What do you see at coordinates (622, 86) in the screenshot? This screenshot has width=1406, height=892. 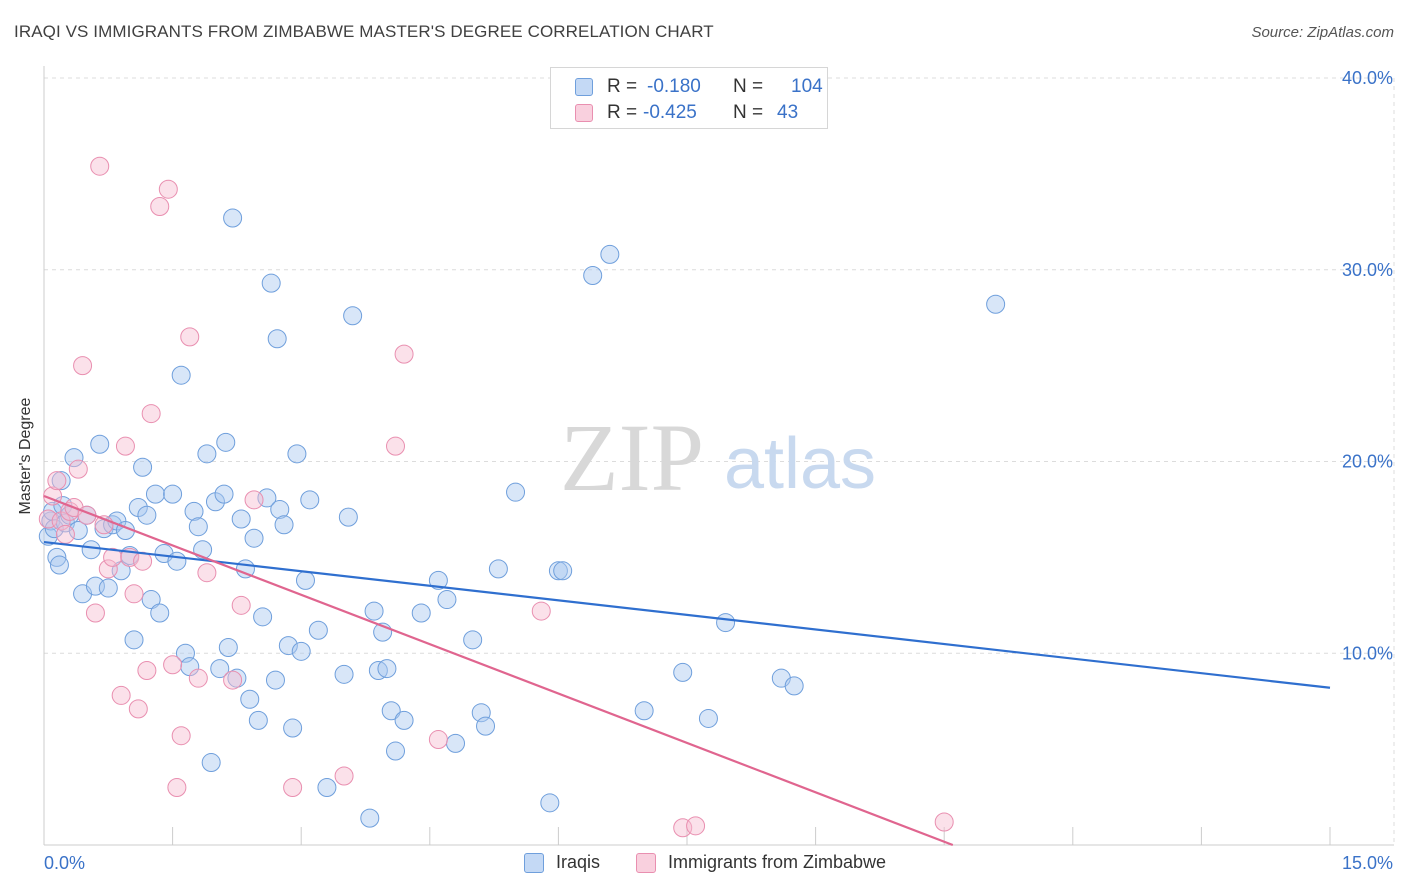 I see `legend-r-label: R =` at bounding box center [622, 86].